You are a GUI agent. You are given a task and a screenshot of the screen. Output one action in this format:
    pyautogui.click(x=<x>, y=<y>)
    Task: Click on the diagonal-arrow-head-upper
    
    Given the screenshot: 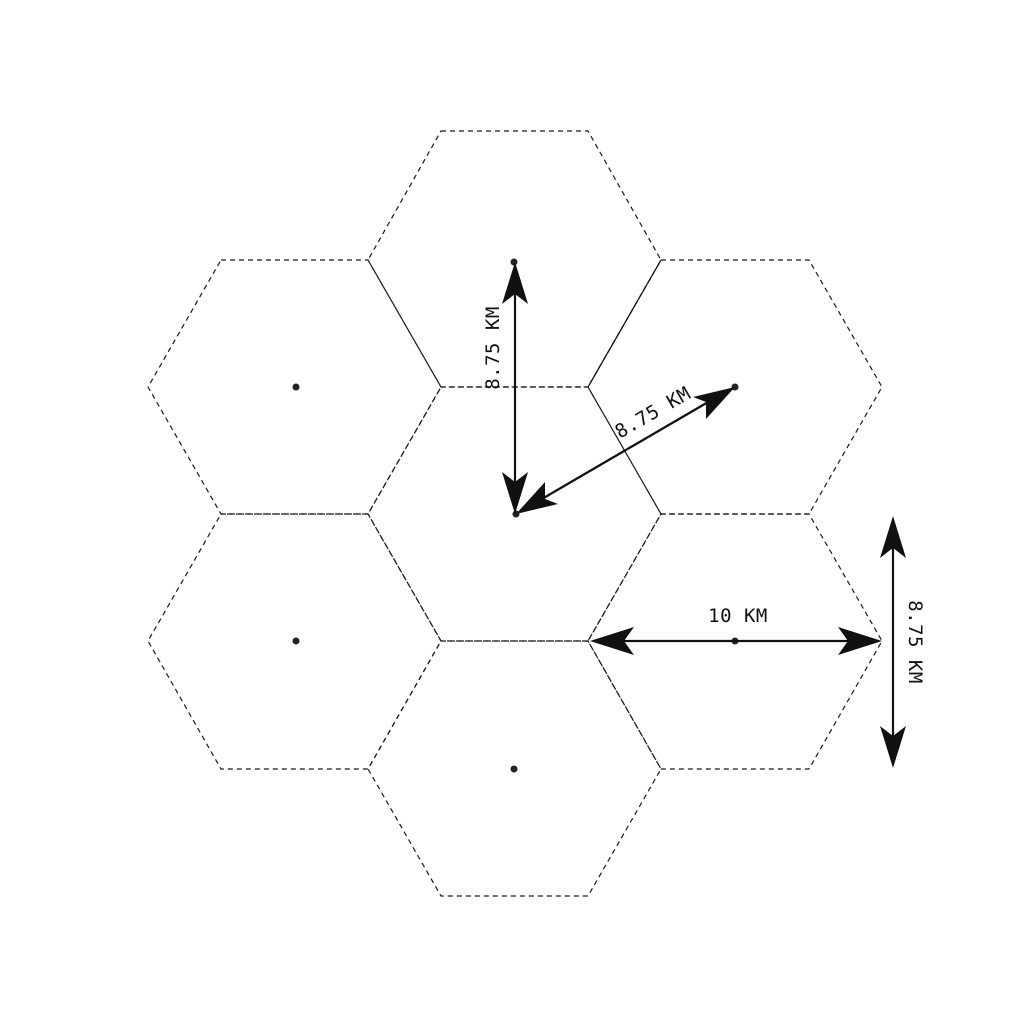 What is the action you would take?
    pyautogui.click(x=714, y=403)
    